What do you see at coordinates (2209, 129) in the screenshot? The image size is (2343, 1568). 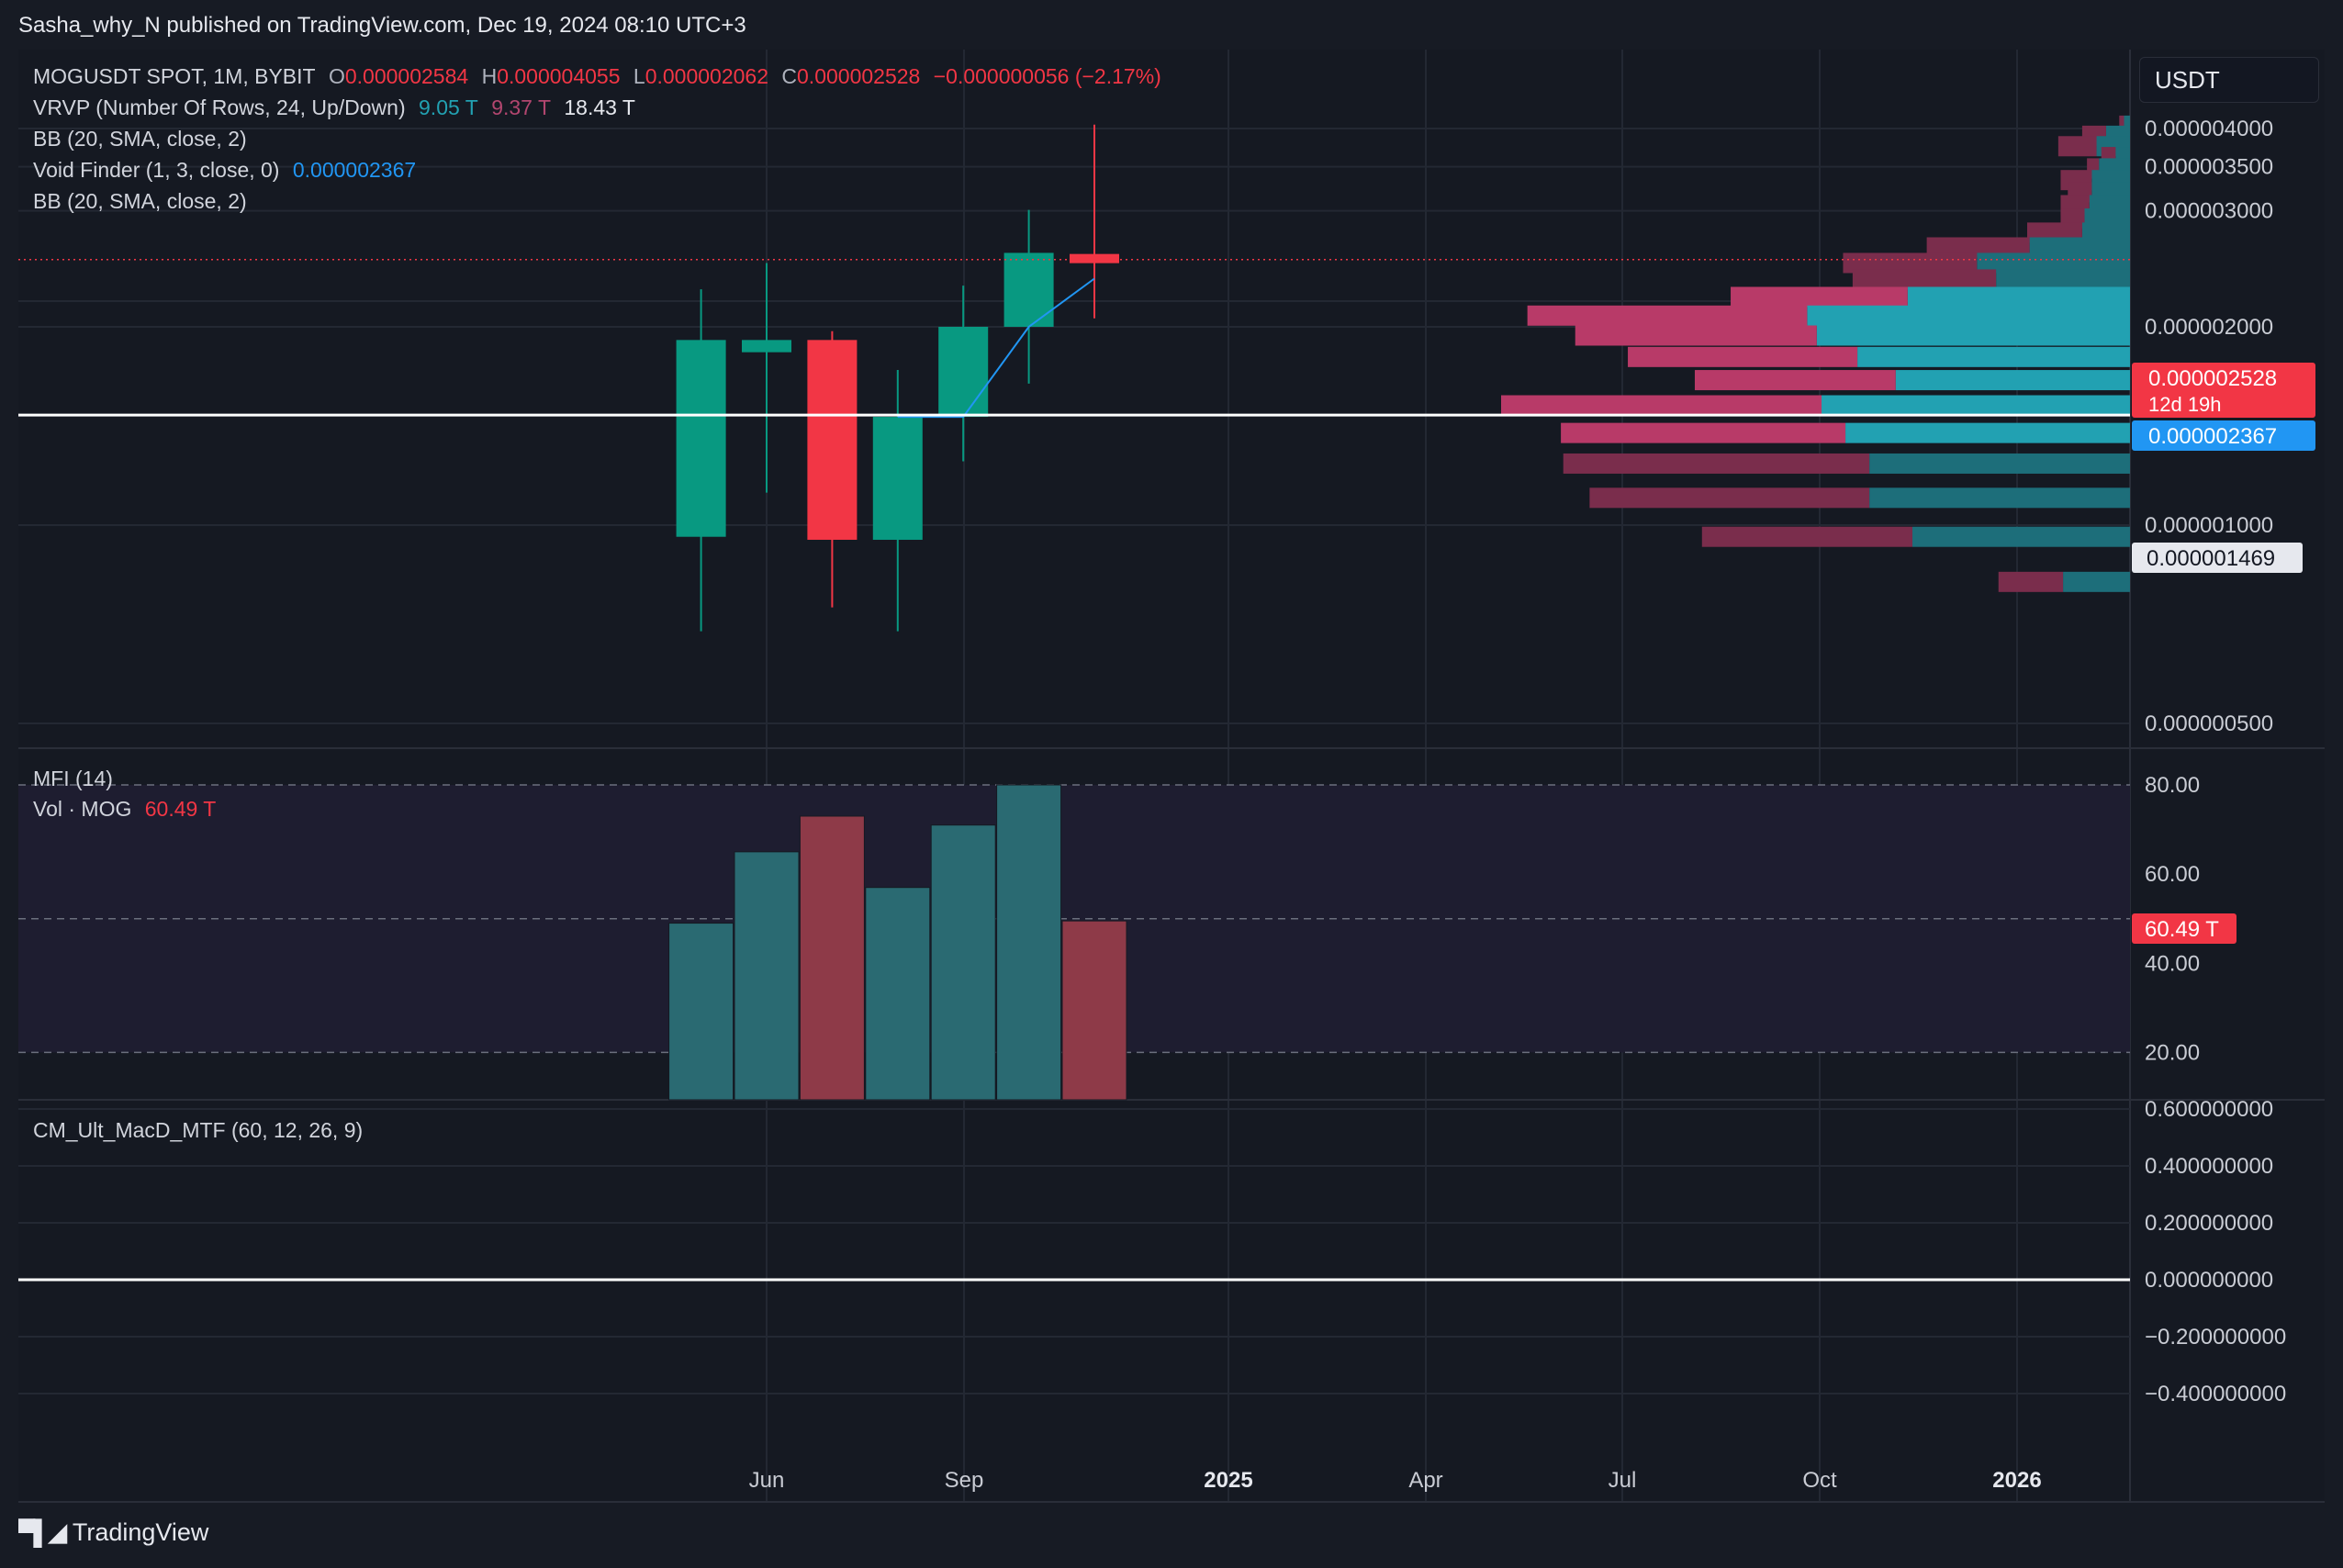 I see `price-tick-label: 0.000004000` at bounding box center [2209, 129].